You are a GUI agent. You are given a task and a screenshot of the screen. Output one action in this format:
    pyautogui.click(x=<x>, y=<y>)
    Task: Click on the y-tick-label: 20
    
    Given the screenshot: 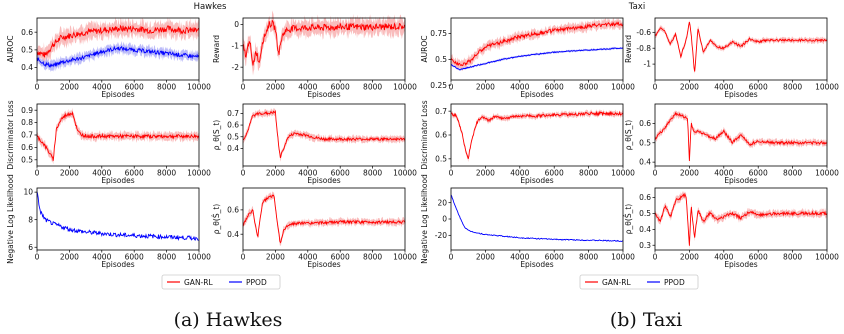 What is the action you would take?
    pyautogui.click(x=442, y=202)
    